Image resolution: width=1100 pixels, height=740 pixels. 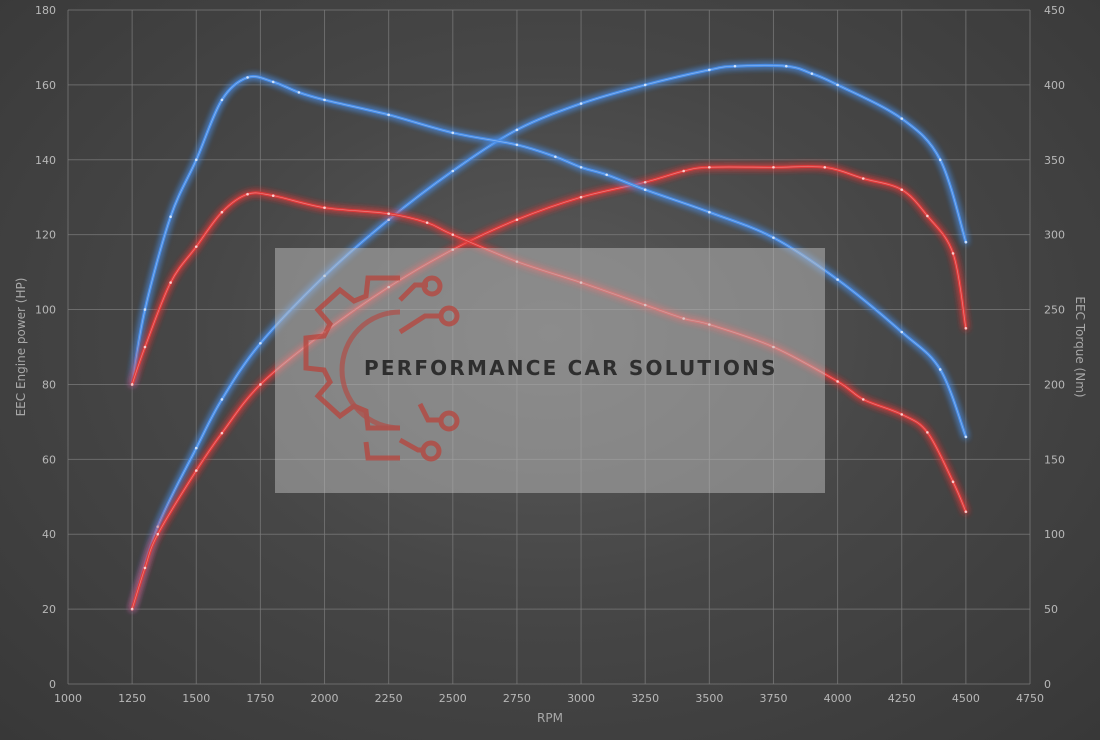 I want to click on y-right-tick-label: 100, so click(x=1054, y=534).